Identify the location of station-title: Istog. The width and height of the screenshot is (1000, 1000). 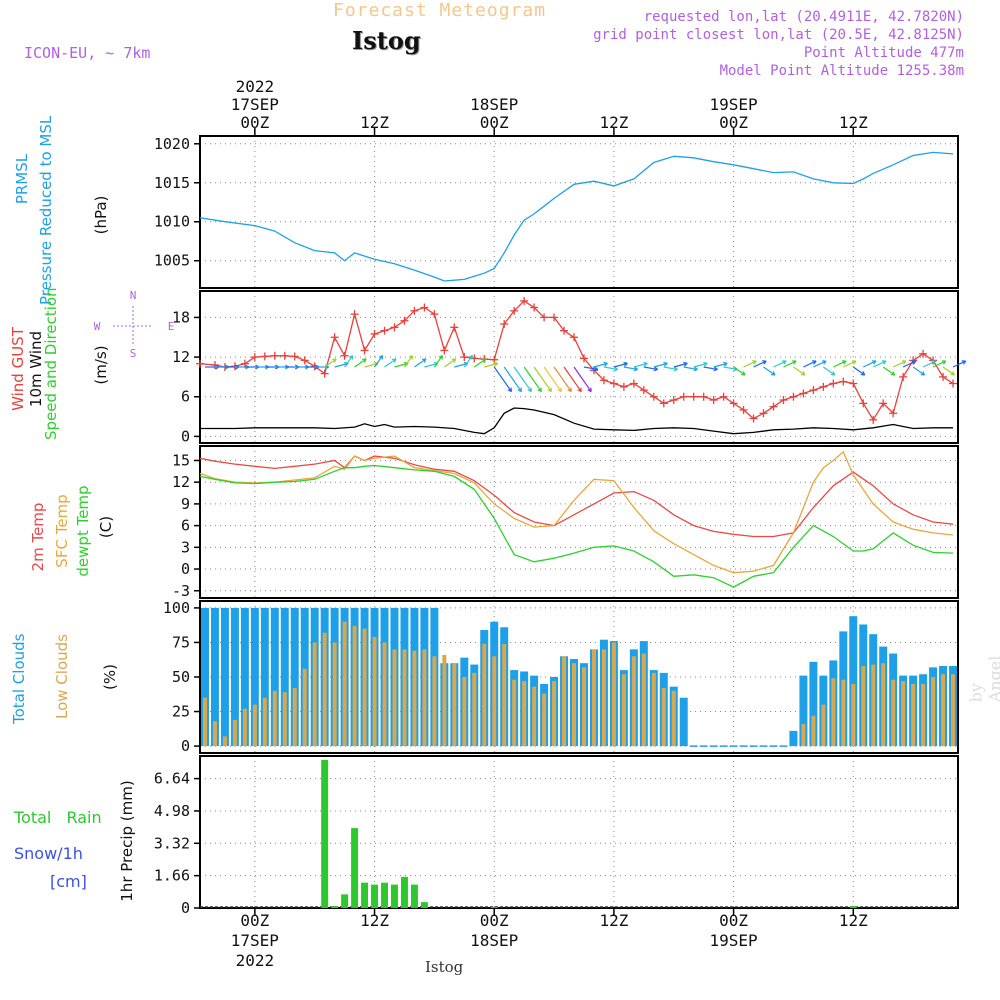
(386, 40).